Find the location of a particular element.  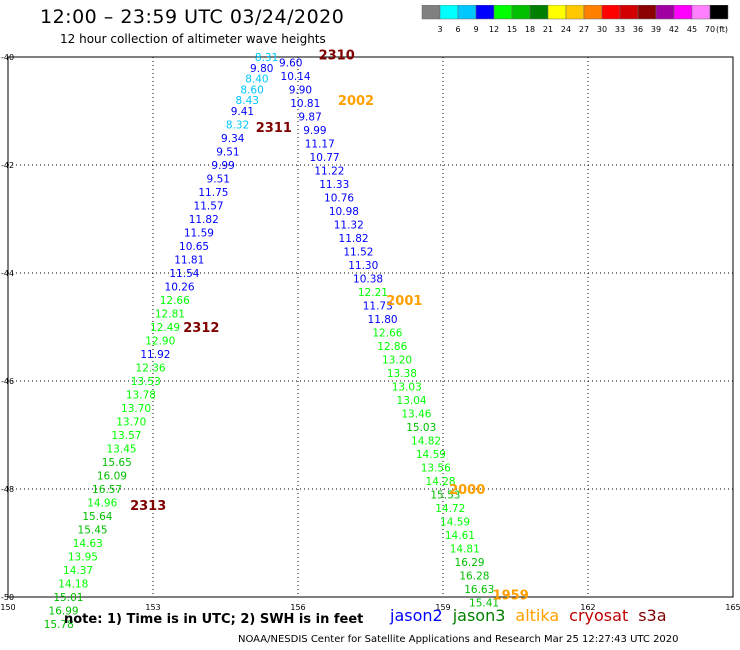

swh-data-point: 9.60 is located at coordinates (290, 63).